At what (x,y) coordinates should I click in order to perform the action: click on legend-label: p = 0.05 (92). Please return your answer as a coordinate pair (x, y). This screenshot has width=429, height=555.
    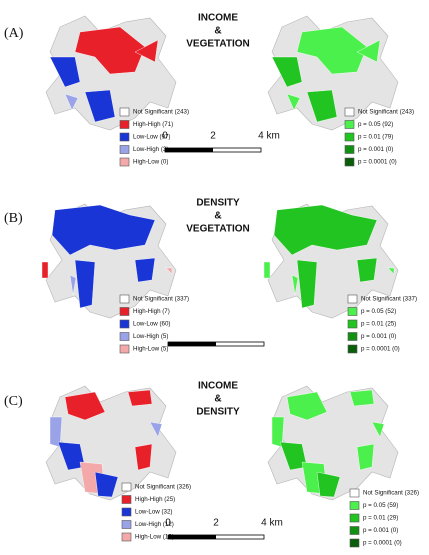
    Looking at the image, I should click on (375, 124).